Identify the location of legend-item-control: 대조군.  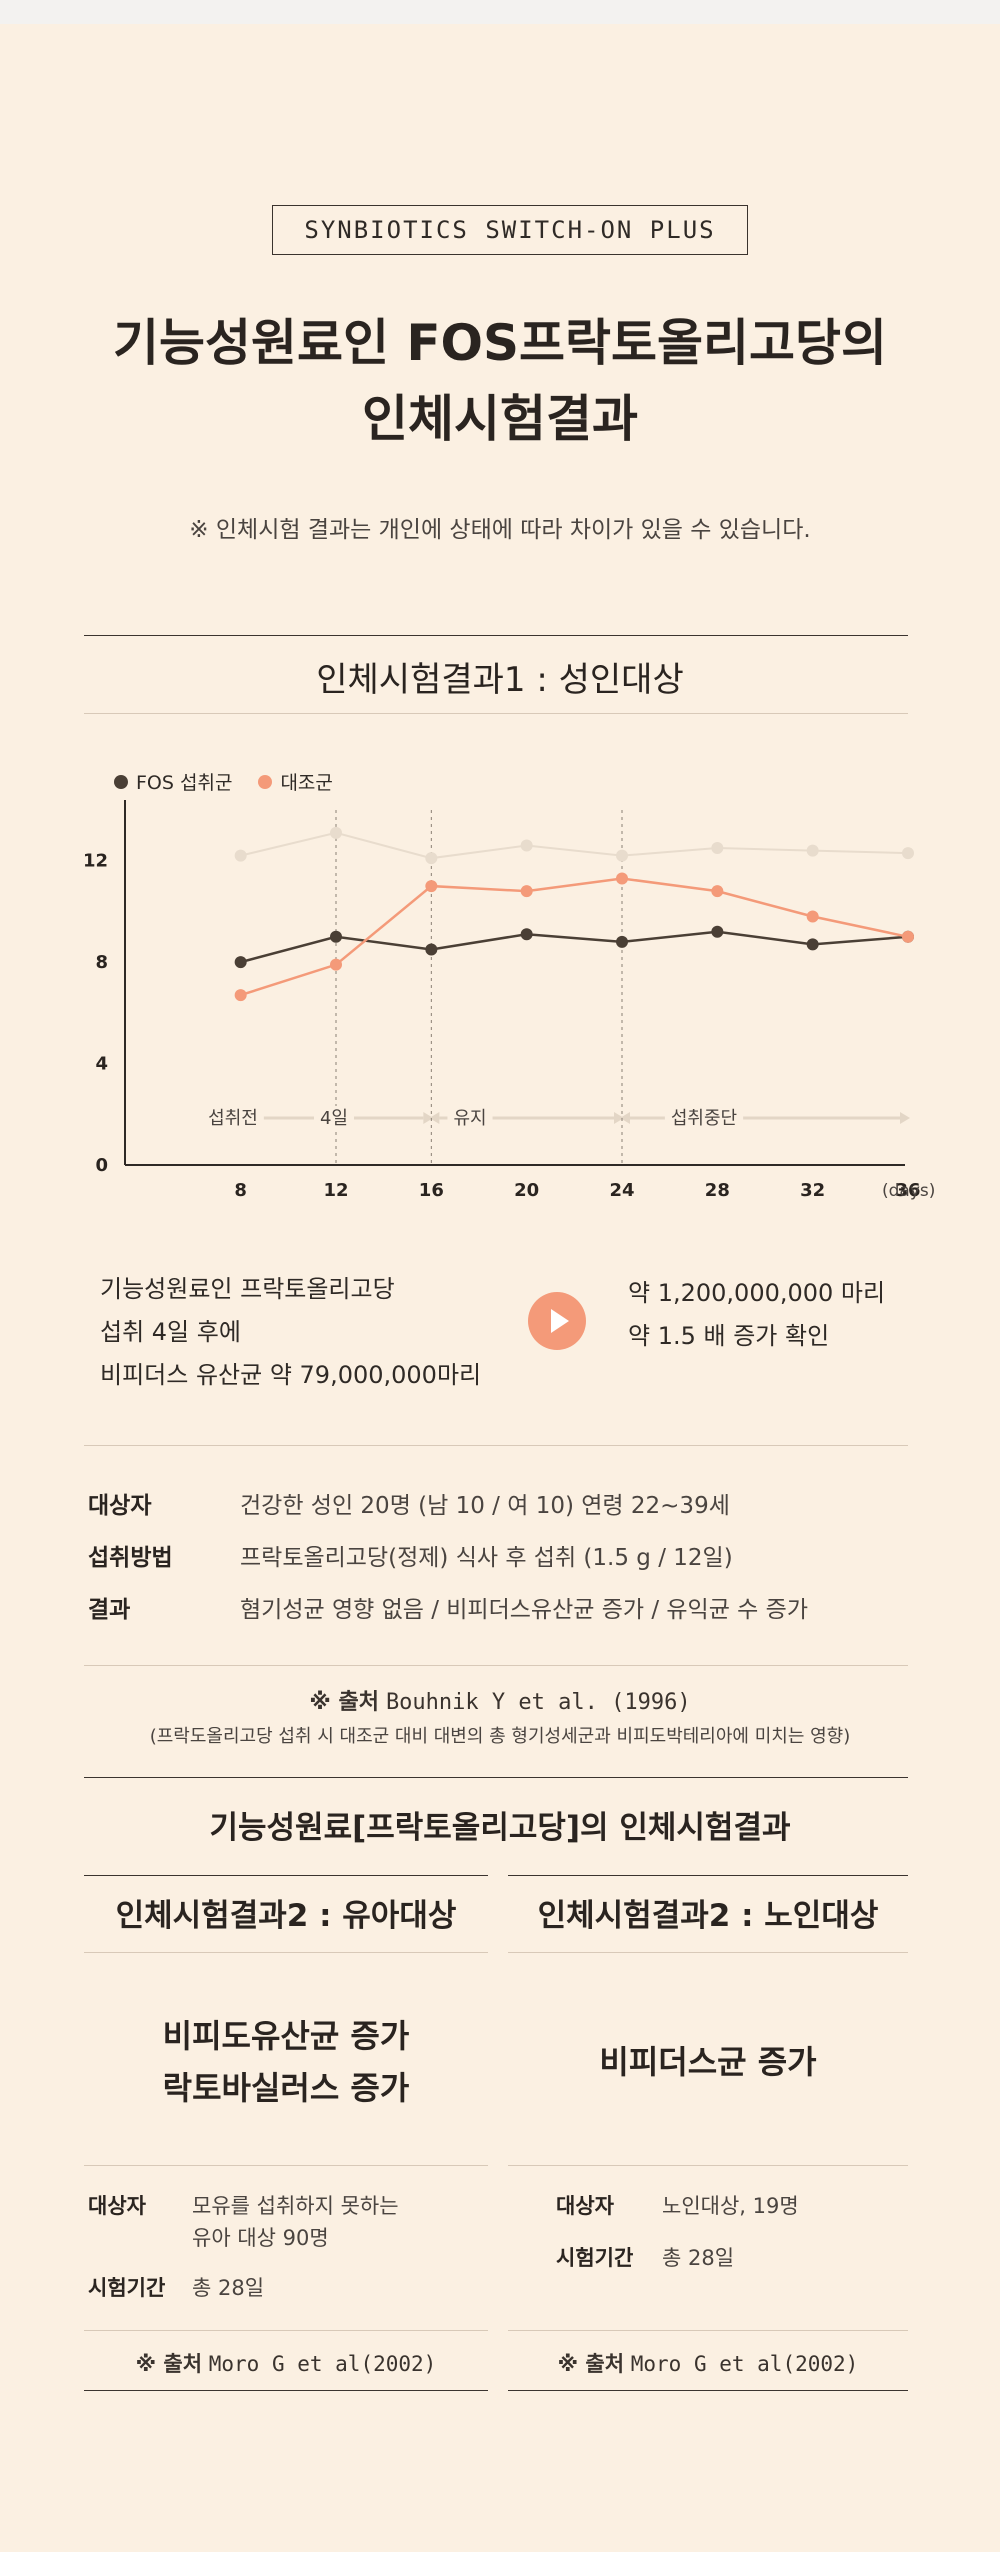
(295, 781).